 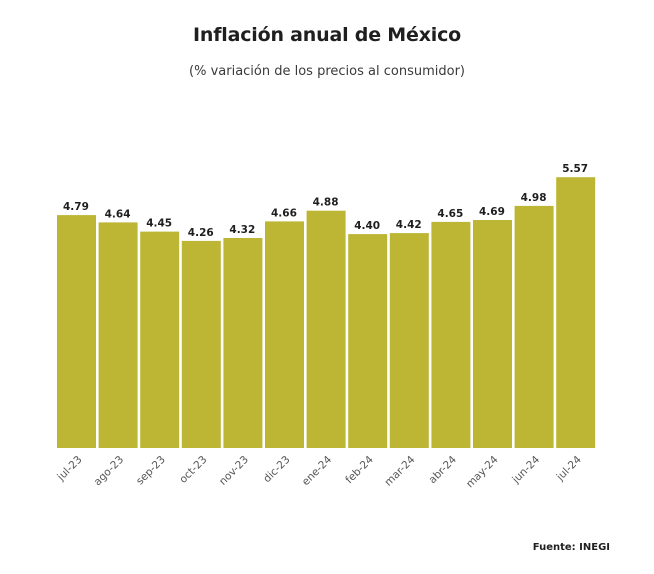 I want to click on x-tick-jun-24: jun-24, so click(x=525, y=469).